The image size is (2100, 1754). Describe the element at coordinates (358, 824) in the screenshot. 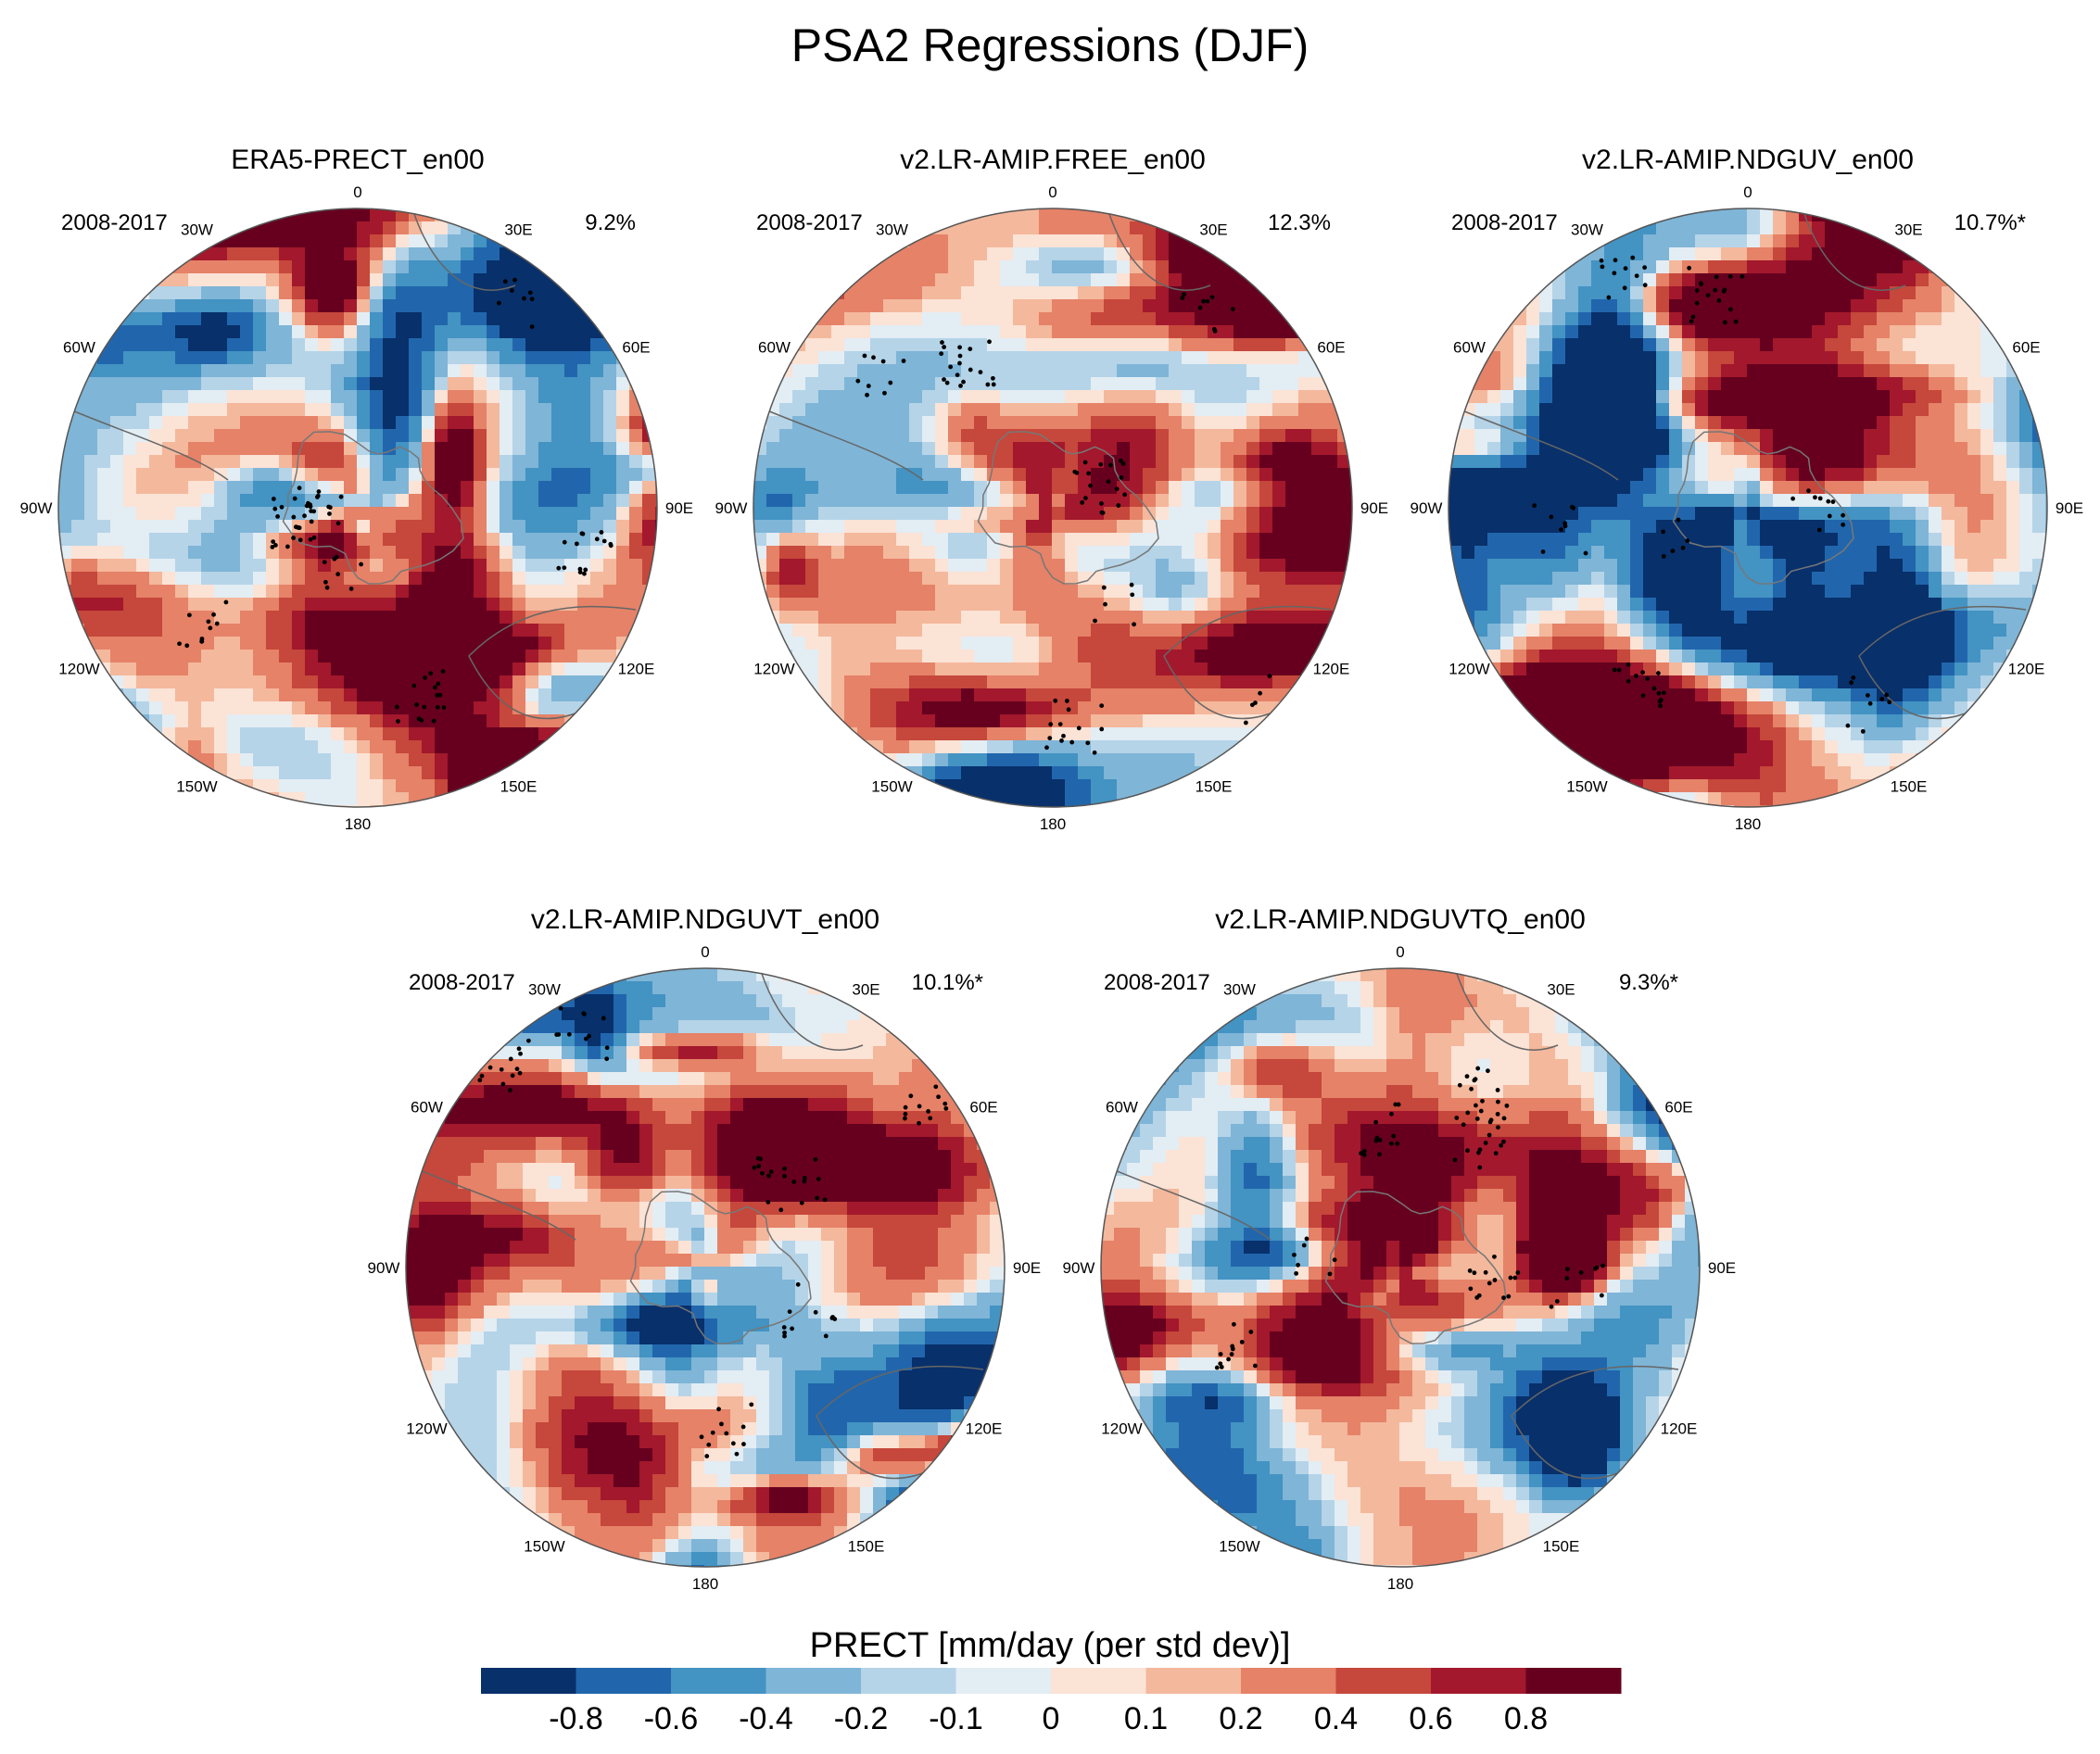

I see `longitude-label: 180` at that location.